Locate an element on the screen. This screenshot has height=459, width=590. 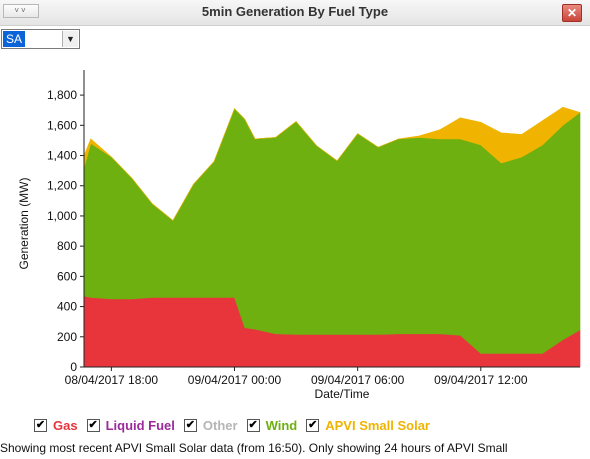
legend-item-gas: ✔ Gas is located at coordinates (56, 425).